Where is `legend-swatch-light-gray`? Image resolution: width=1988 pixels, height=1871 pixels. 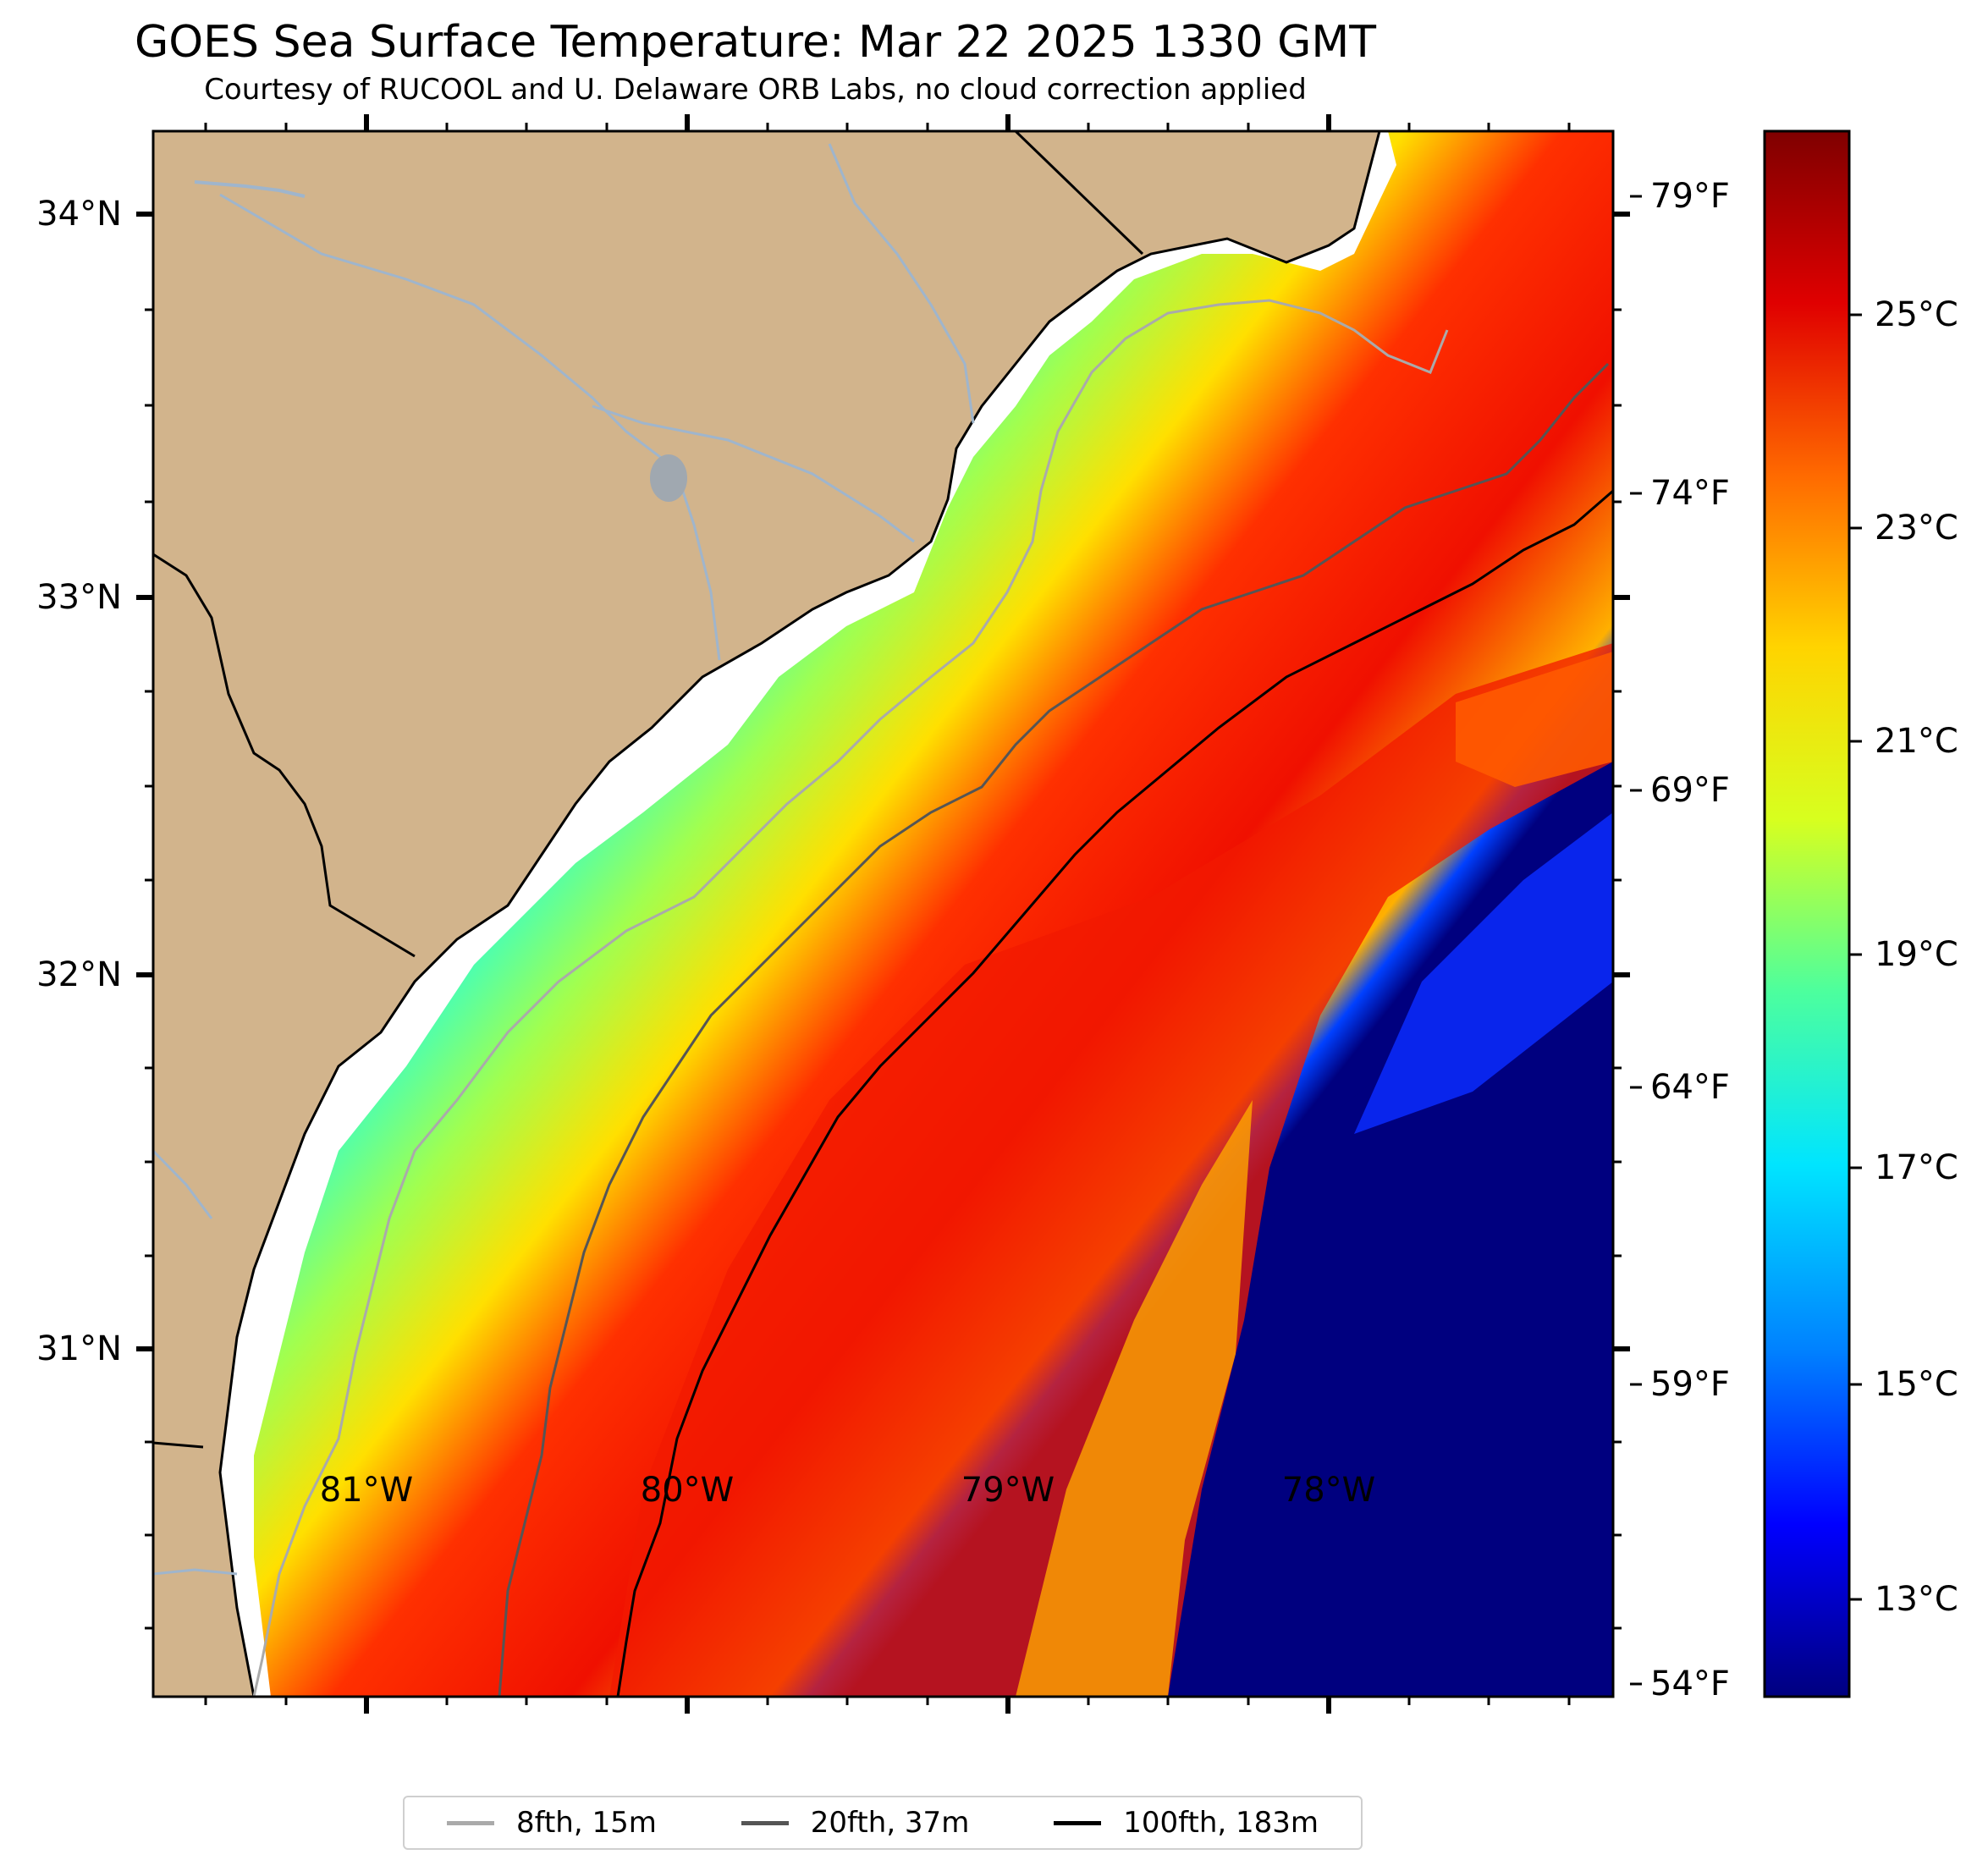
legend-swatch-light-gray is located at coordinates (470, 1822).